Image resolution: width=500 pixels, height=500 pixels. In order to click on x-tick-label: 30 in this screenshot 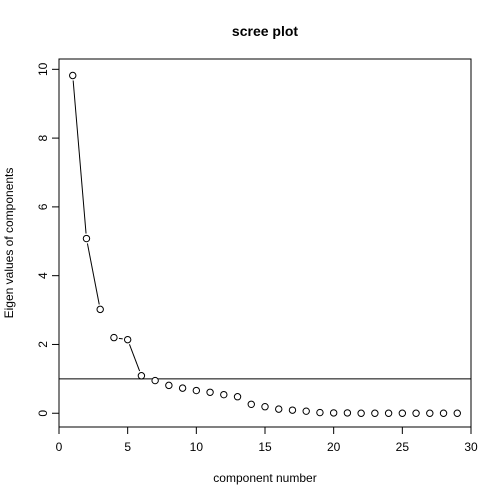, I will do `click(471, 447)`.